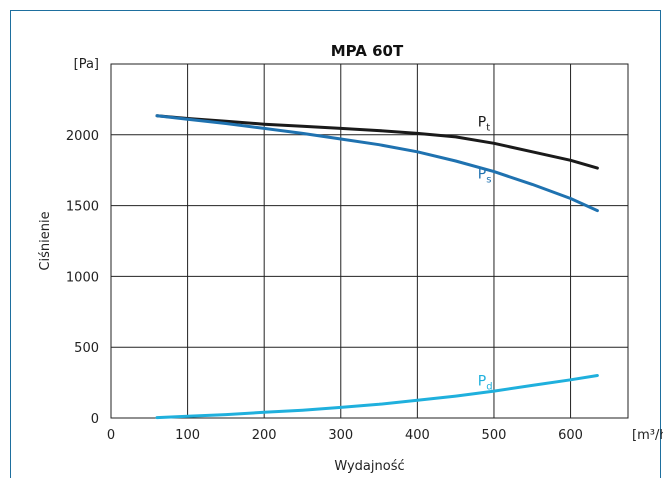 This screenshot has height=479, width=663. Describe the element at coordinates (367, 51) in the screenshot. I see `chart-title: MPA 60T` at that location.